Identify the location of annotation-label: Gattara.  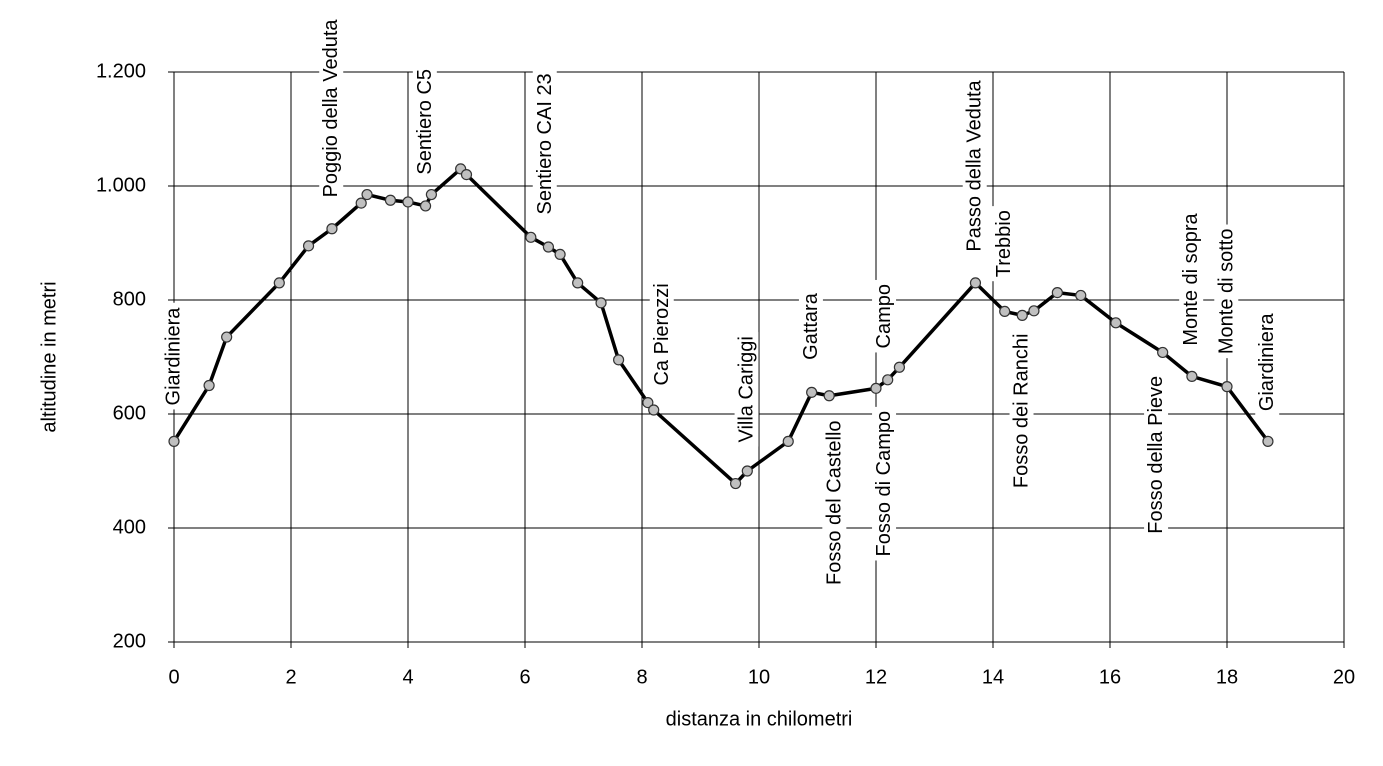
(811, 326).